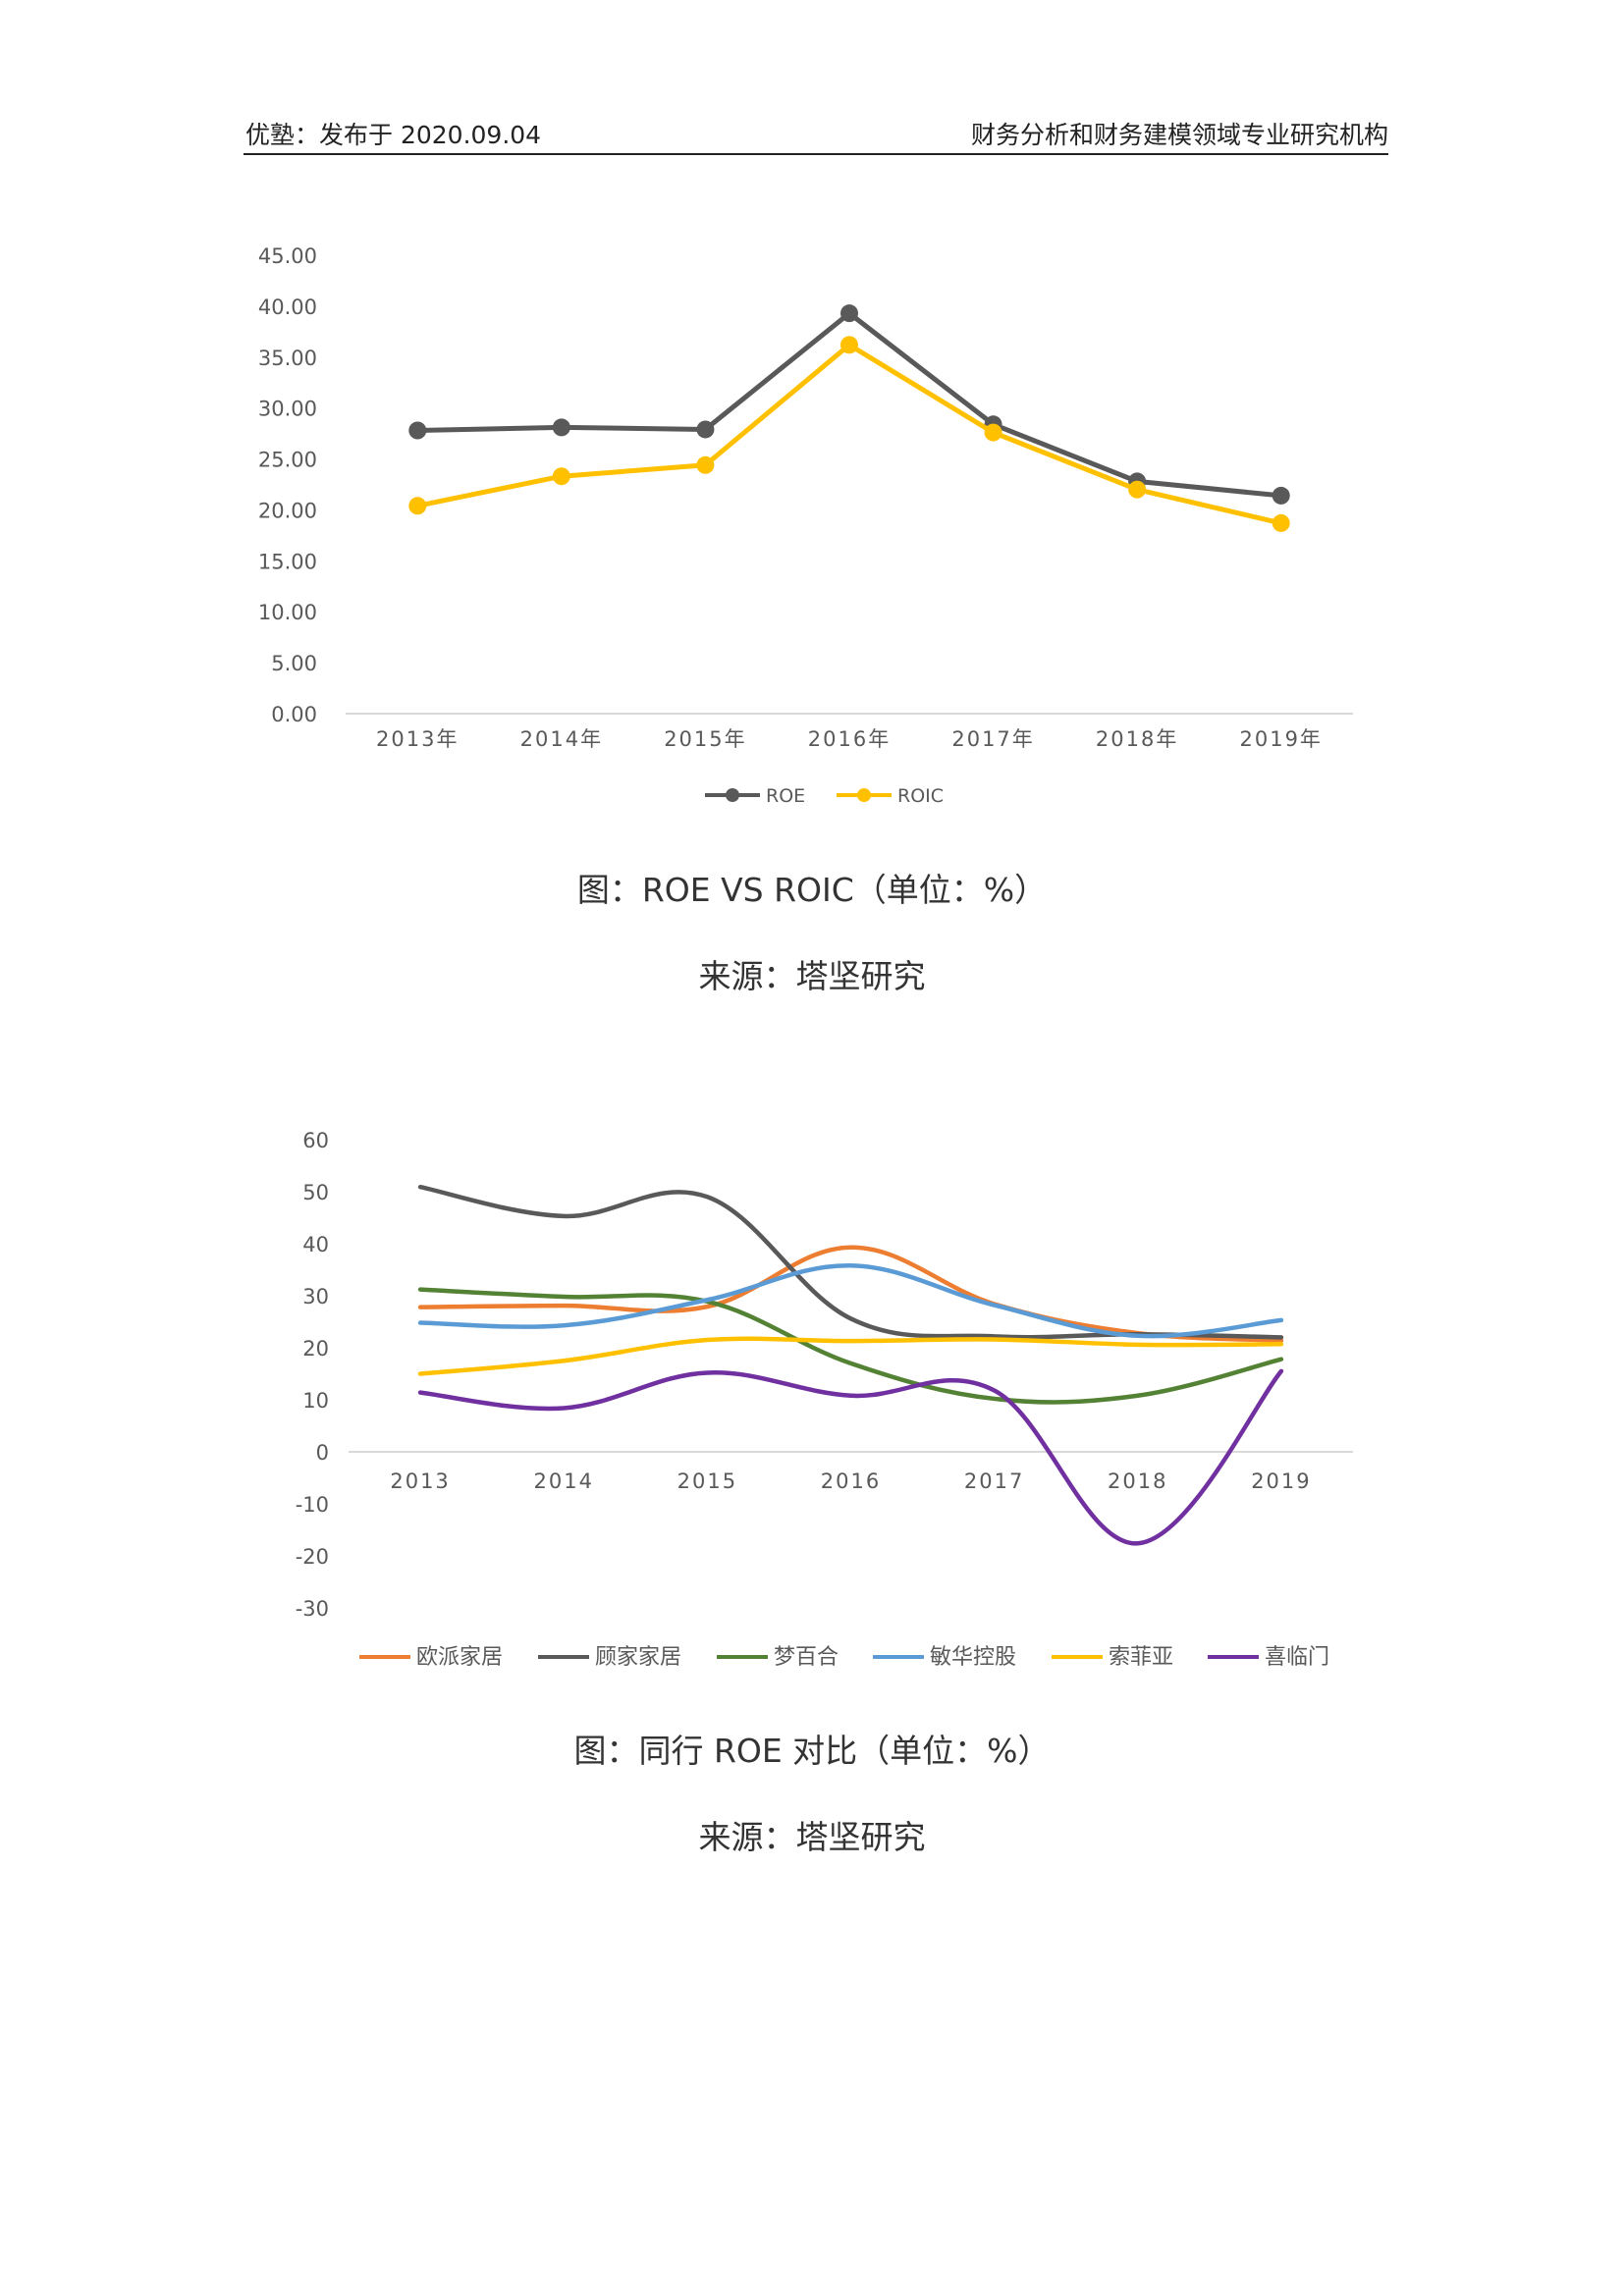 This screenshot has width=1624, height=2296. I want to click on x-tick-label: 2017, so click(994, 1481).